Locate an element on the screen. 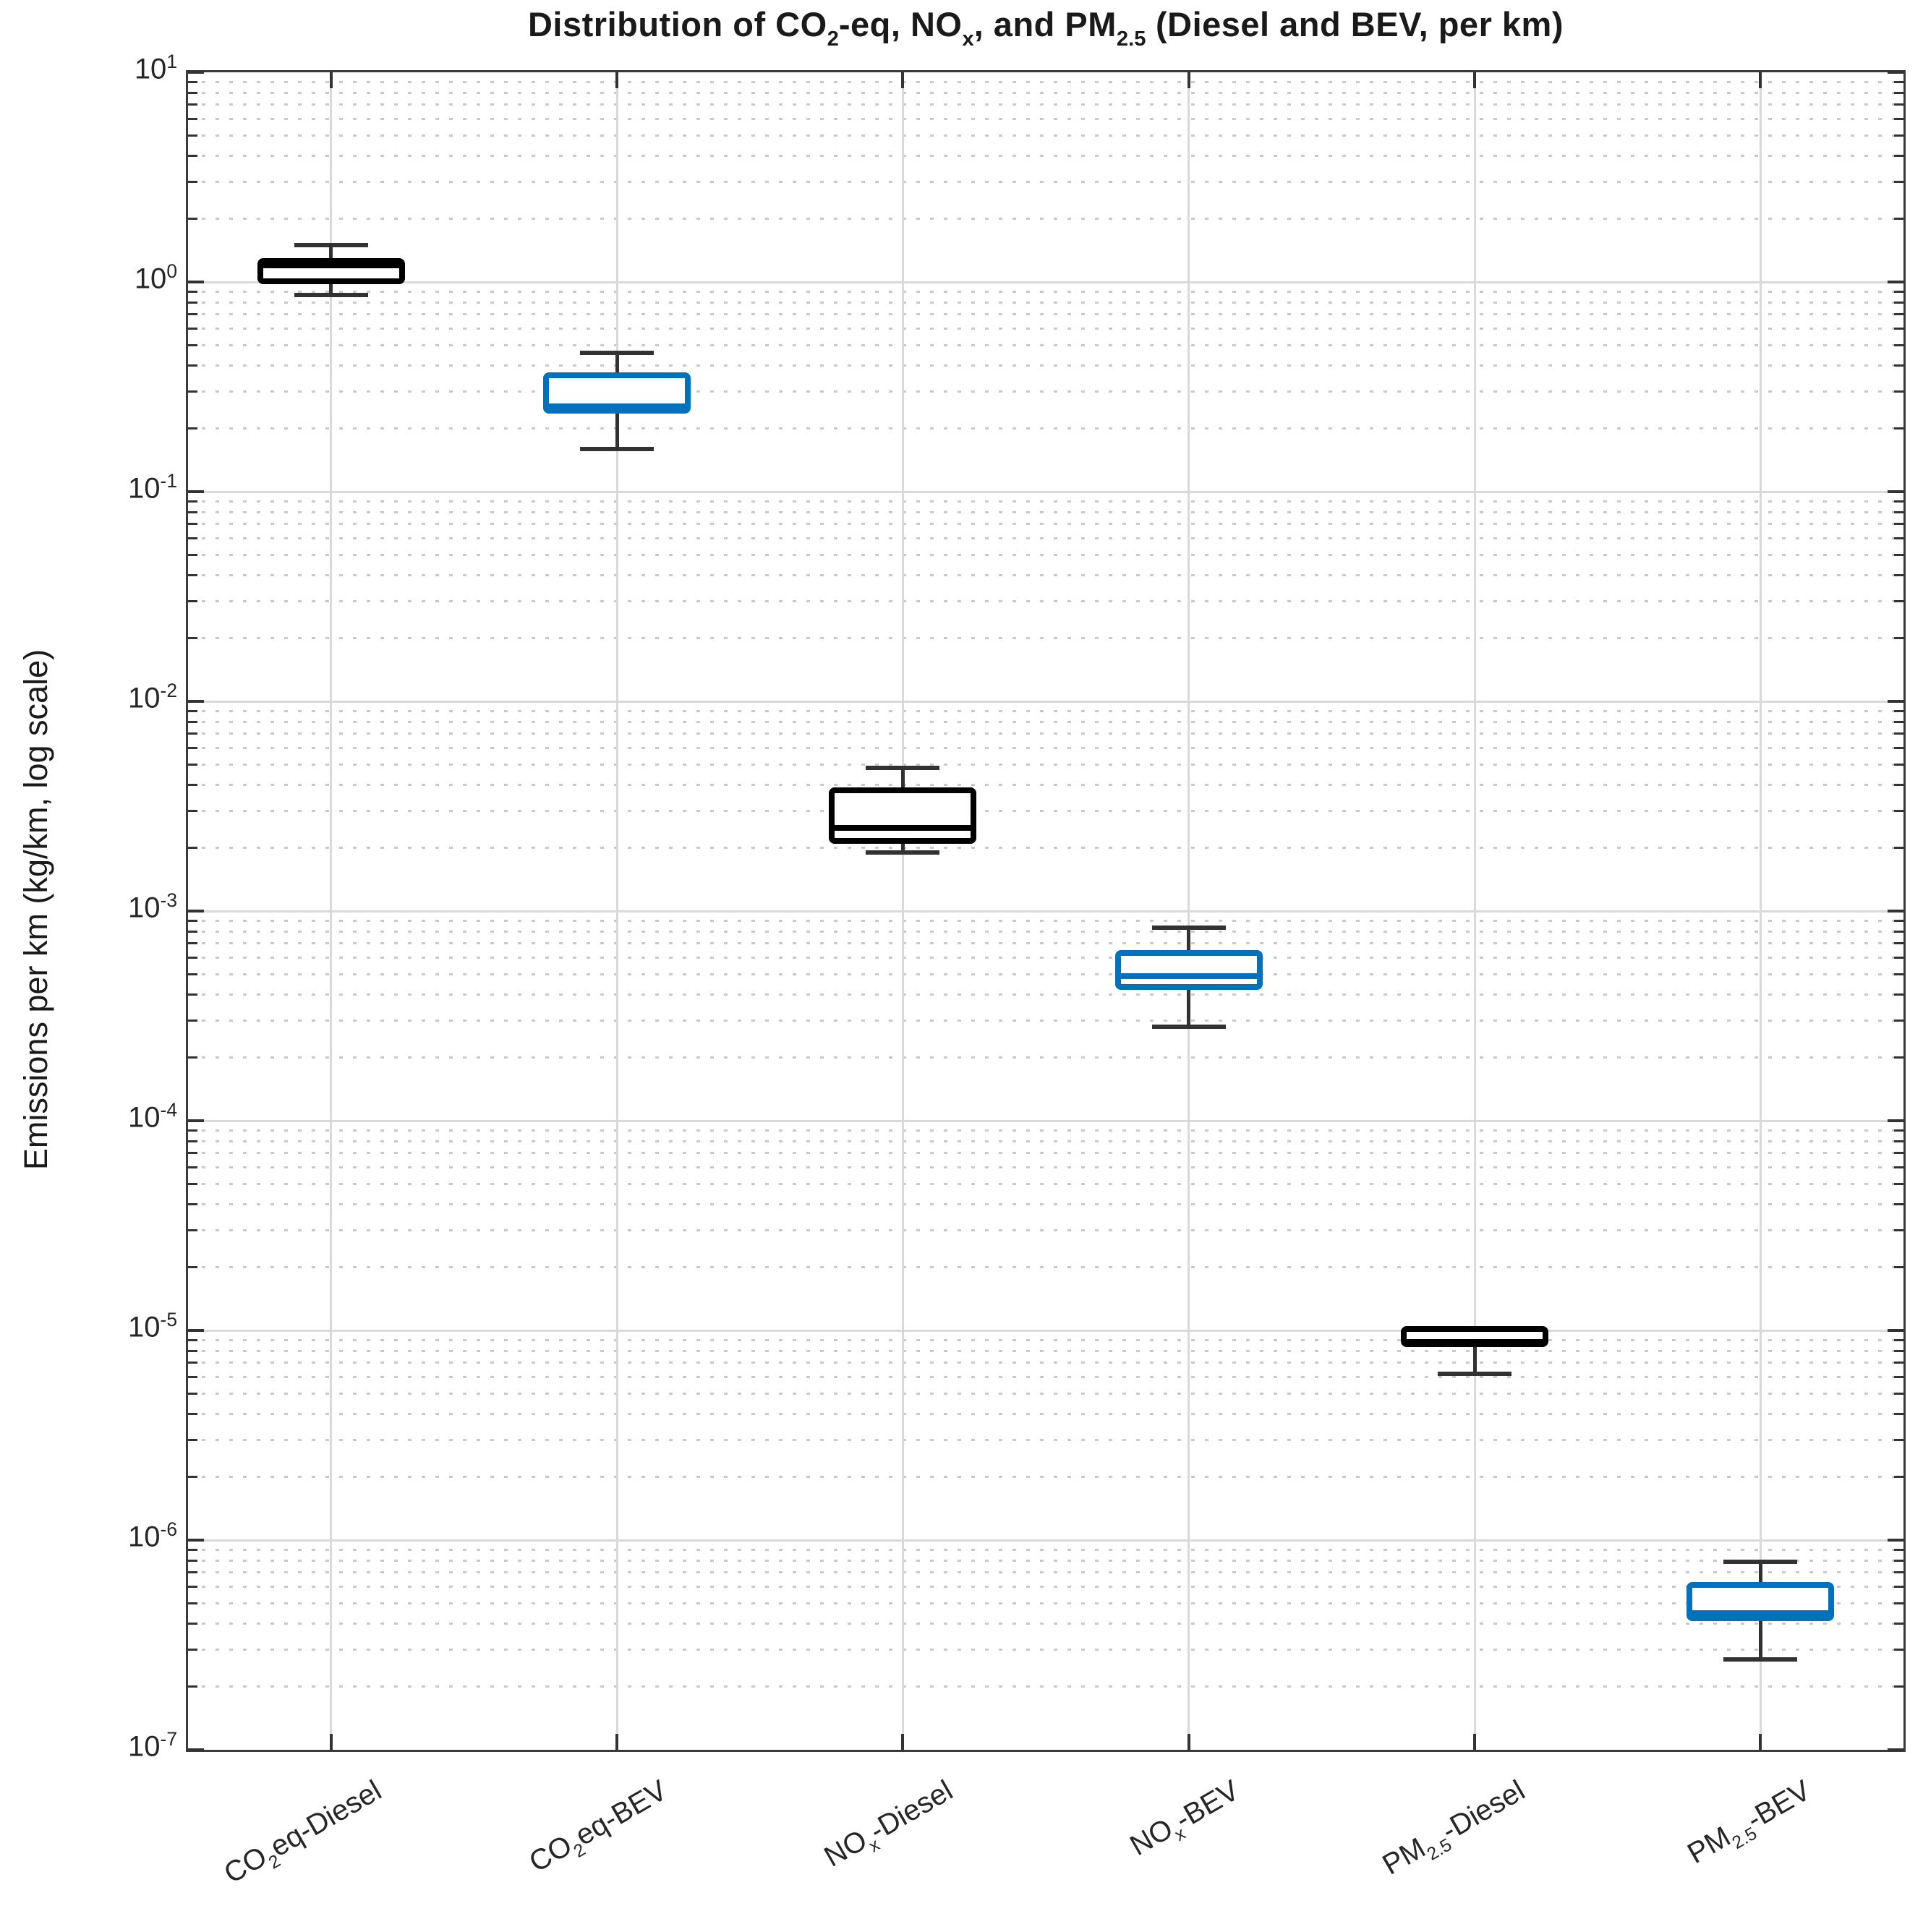 The width and height of the screenshot is (1923, 1932). x-tick-label-text: CO2eq-Diesel is located at coordinates (302, 1832).